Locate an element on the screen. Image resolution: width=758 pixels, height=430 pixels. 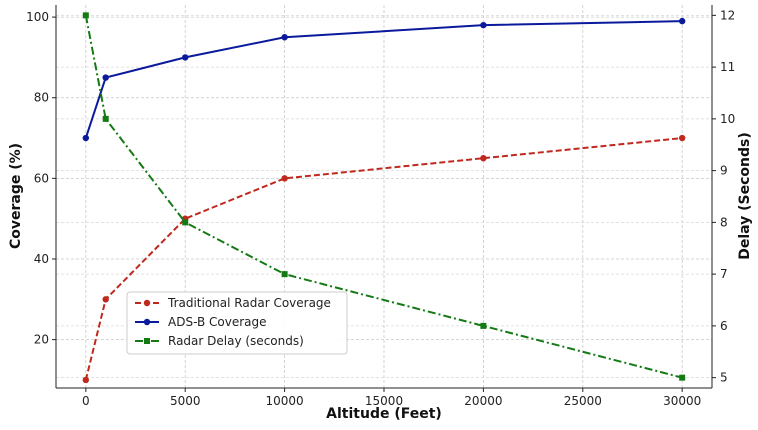
y-tick-label: 60 is located at coordinates (41, 178).